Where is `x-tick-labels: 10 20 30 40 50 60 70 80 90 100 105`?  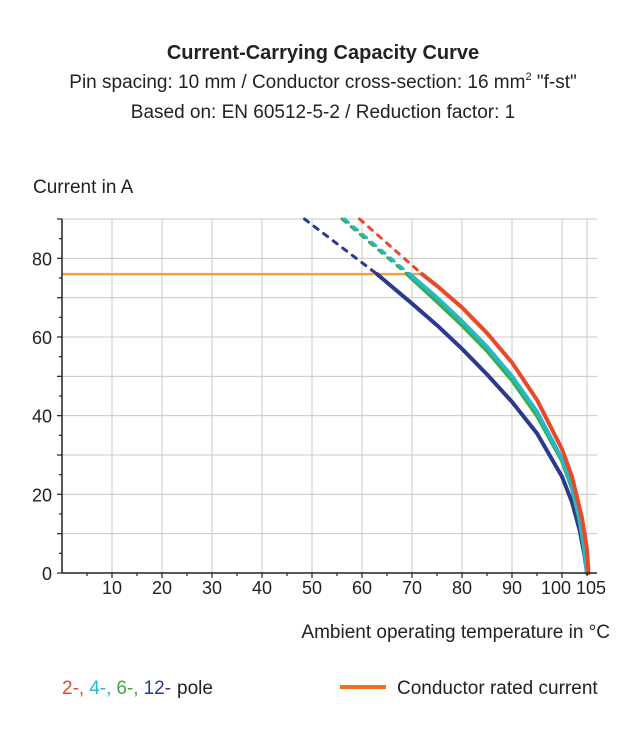
x-tick-labels: 10 20 30 40 50 60 70 80 90 100 105 is located at coordinates (354, 588).